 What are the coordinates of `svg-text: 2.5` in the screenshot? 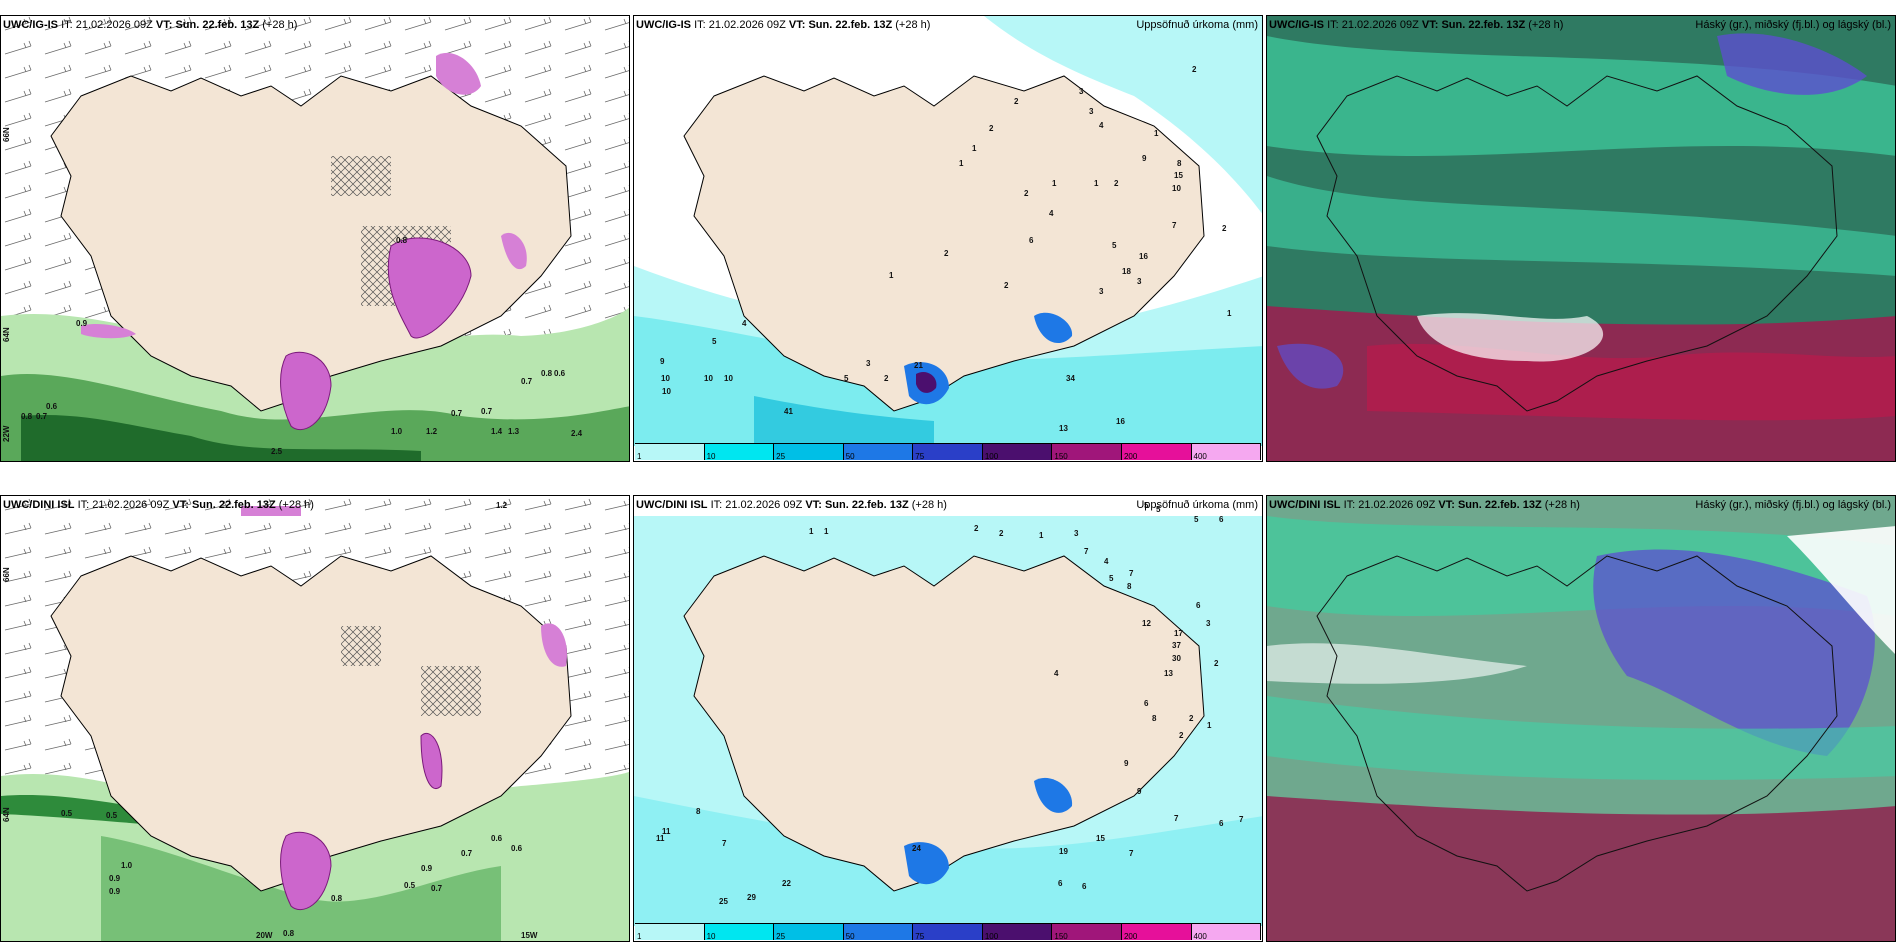 It's located at (277, 451).